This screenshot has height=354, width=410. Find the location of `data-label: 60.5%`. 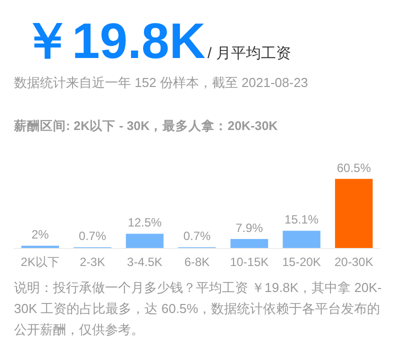

data-label: 60.5% is located at coordinates (354, 167).